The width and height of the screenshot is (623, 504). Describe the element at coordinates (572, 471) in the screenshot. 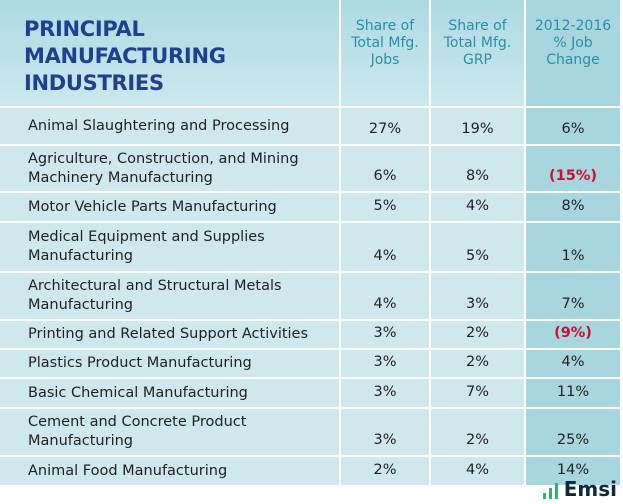

I see `table-cell: 14%` at that location.